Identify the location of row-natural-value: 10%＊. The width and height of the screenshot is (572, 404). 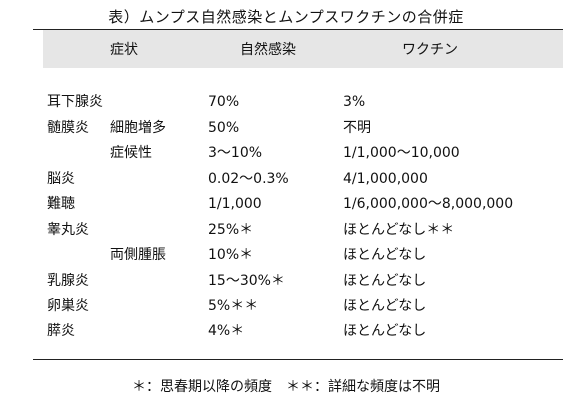
(231, 255).